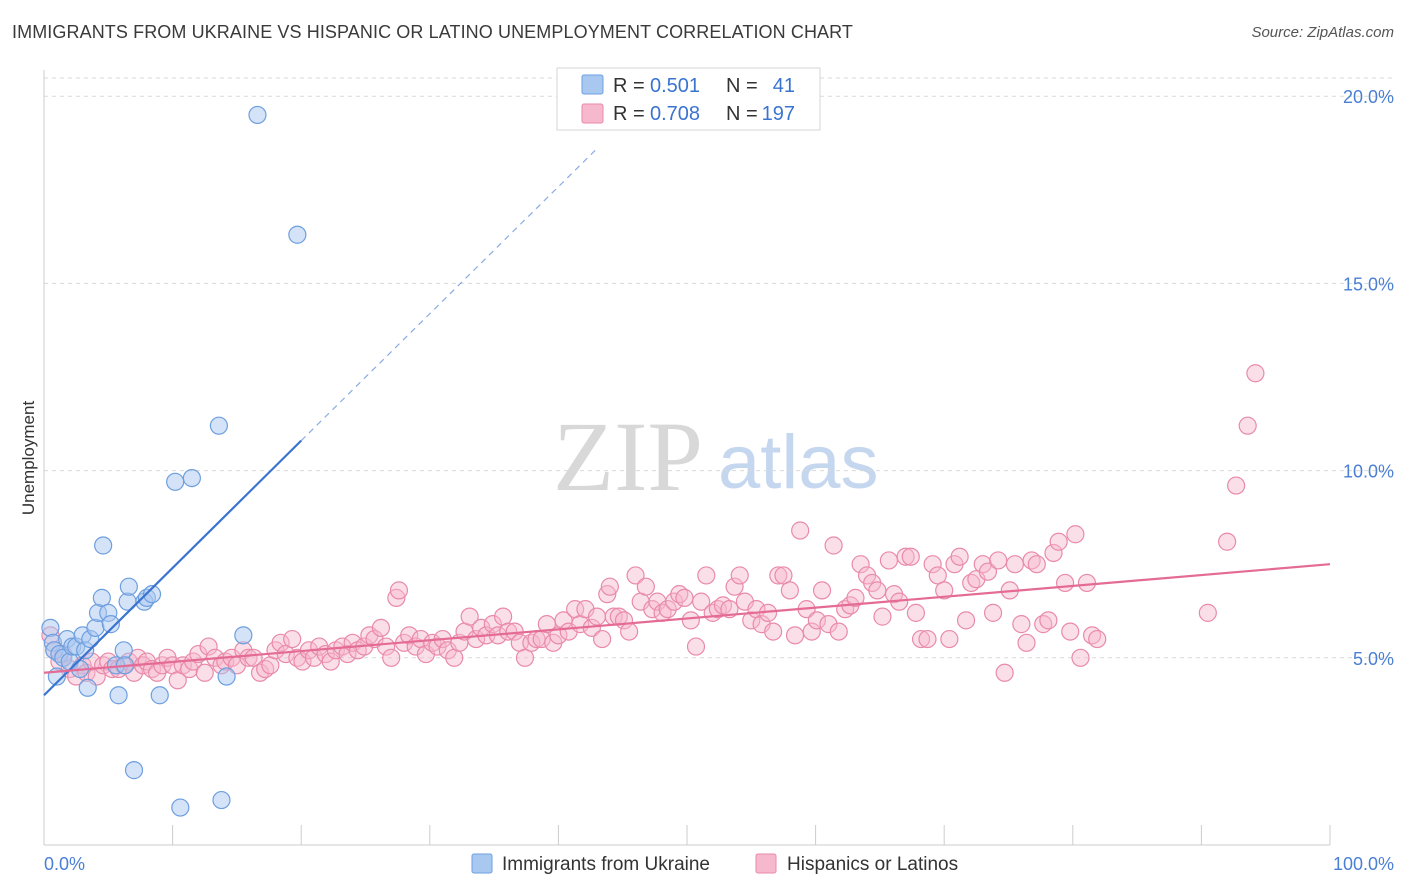 This screenshot has width=1406, height=892. I want to click on y-tick-label: 5.0%, so click(1373, 659).